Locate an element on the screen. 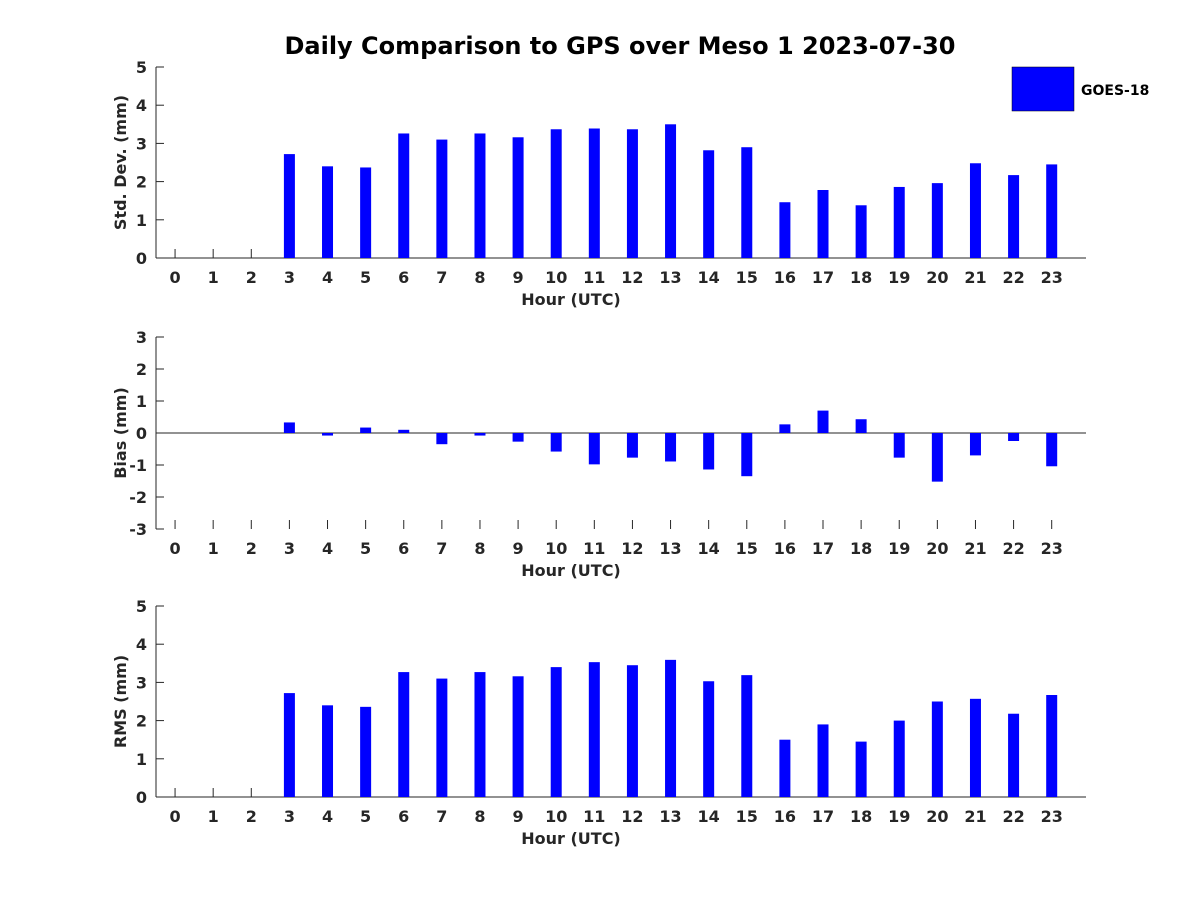 This screenshot has width=1200, height=900. x-tick-label: 4 is located at coordinates (327, 277).